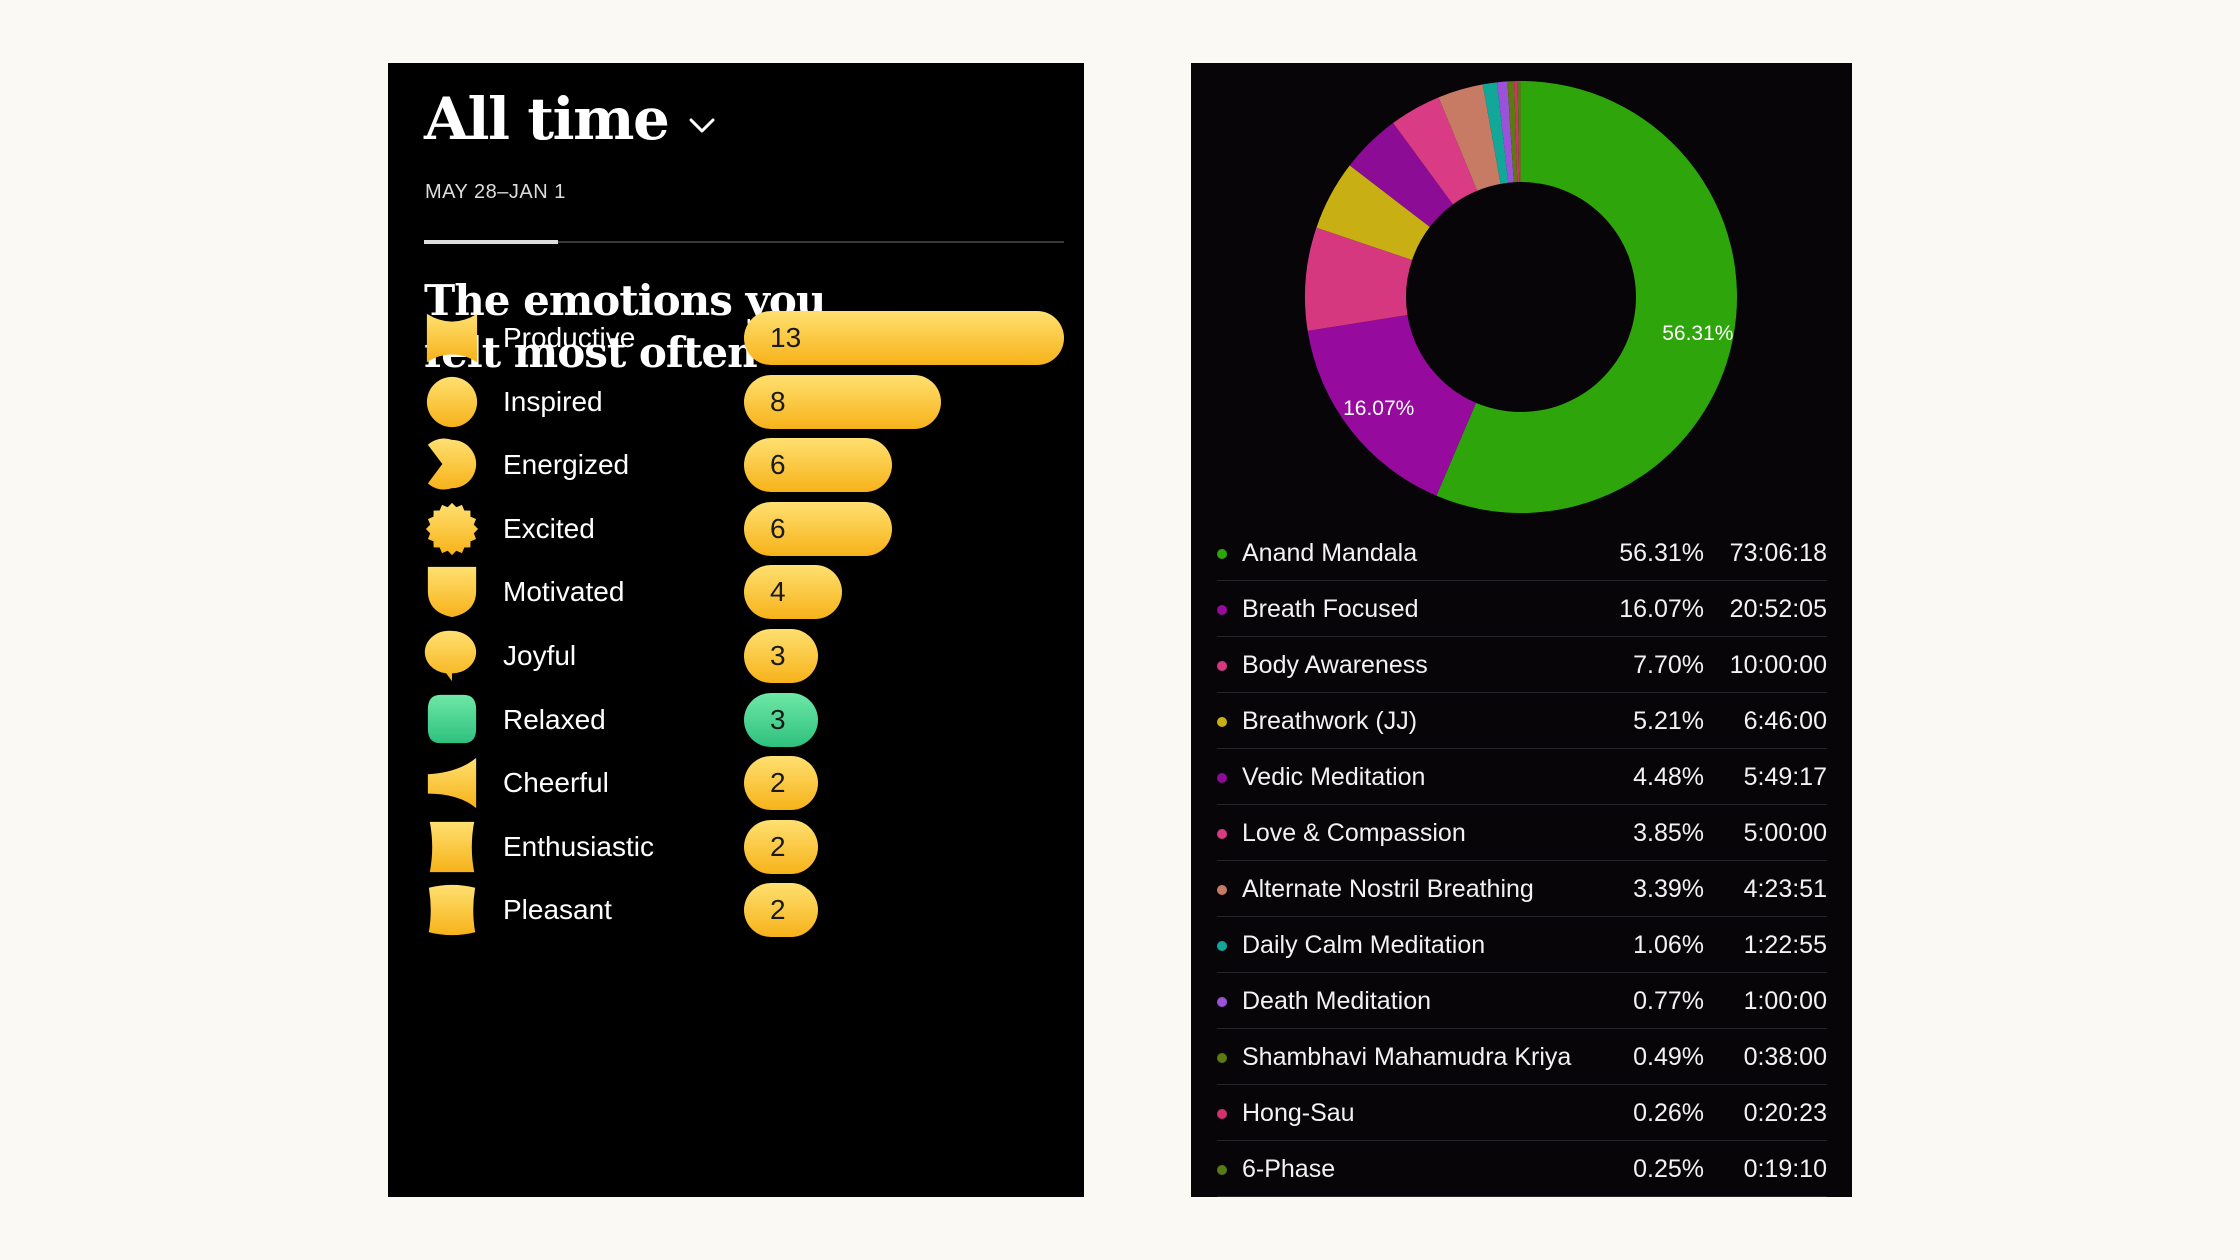 This screenshot has width=2240, height=1260. I want to click on segment-duration: 73:06:18, so click(1778, 553).